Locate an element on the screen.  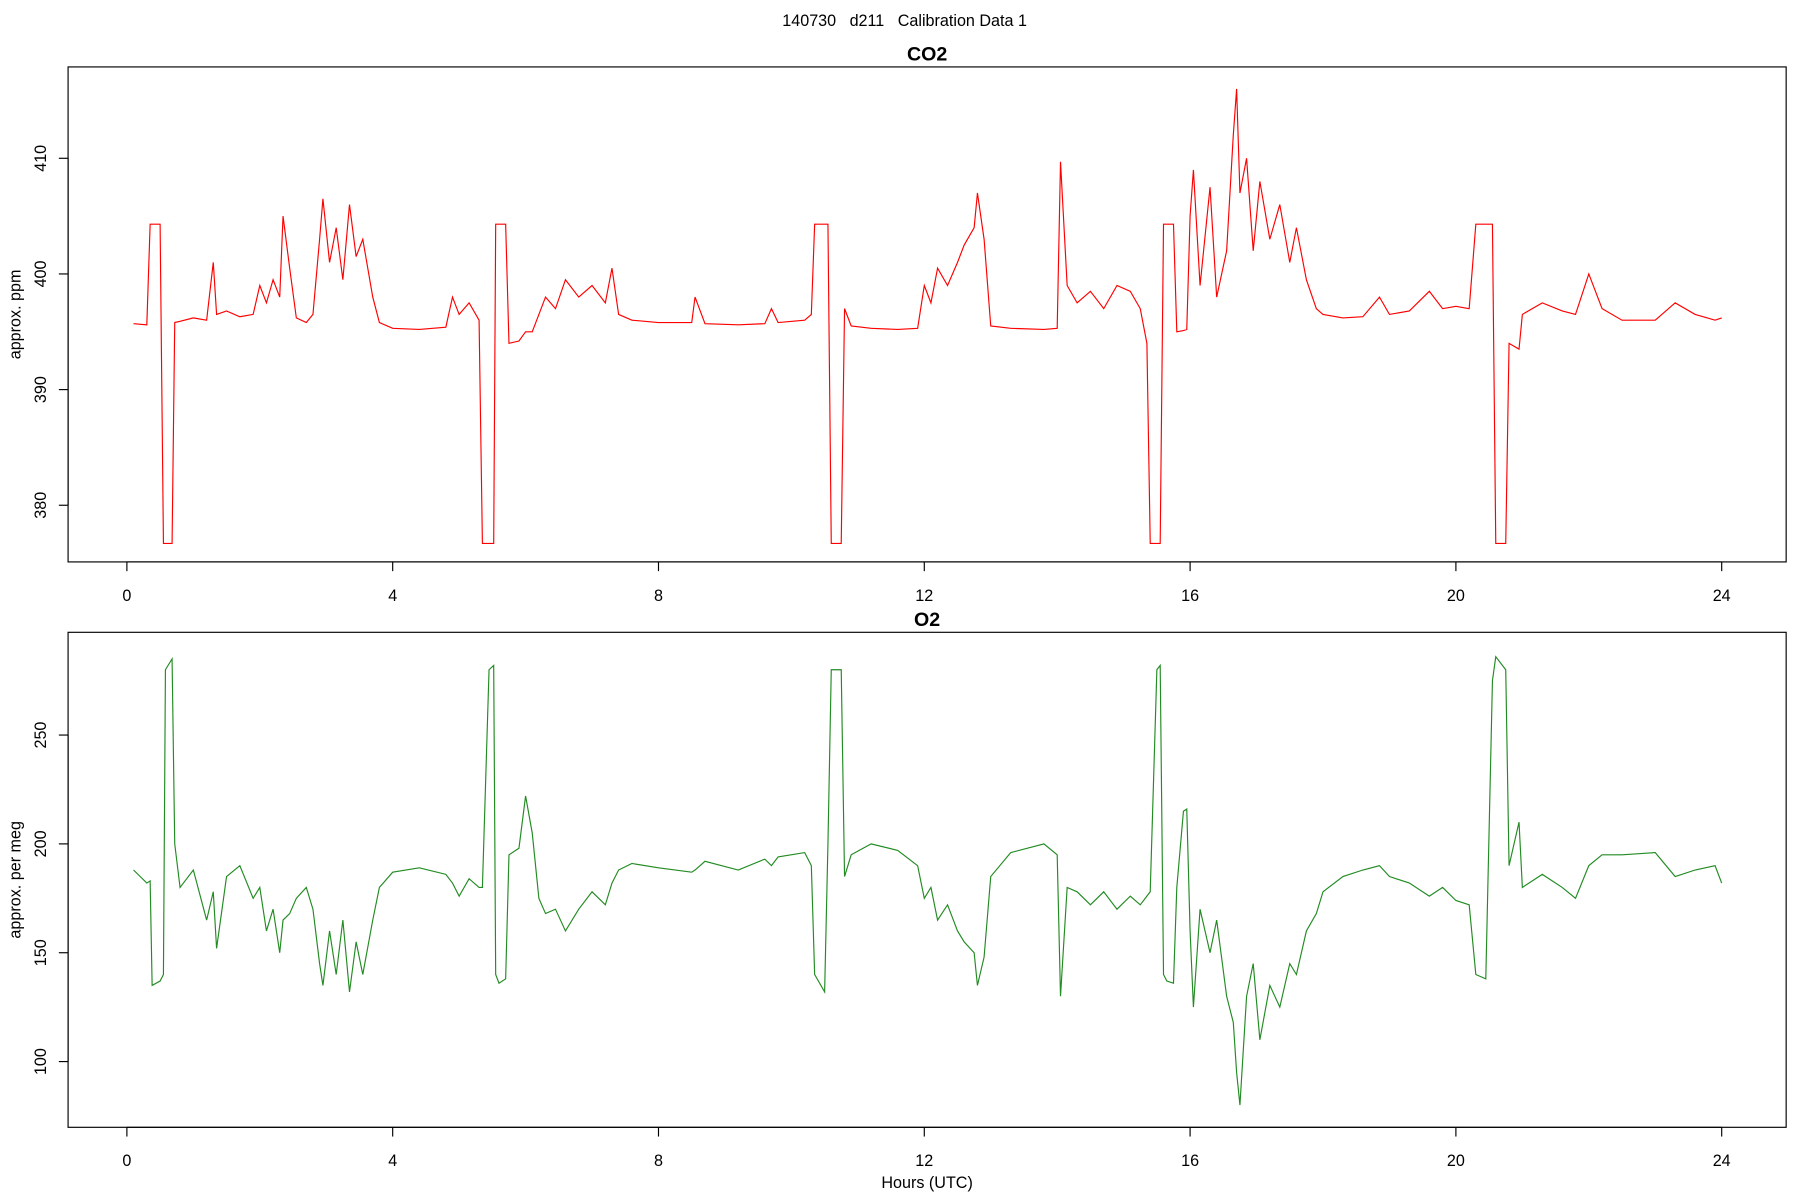
x-axis-label: Hours (UTC) is located at coordinates (926, 1183).